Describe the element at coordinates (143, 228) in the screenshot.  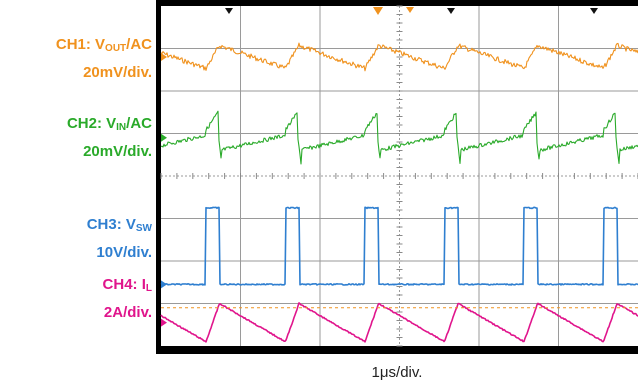
I see `ch3-sub: SW` at that location.